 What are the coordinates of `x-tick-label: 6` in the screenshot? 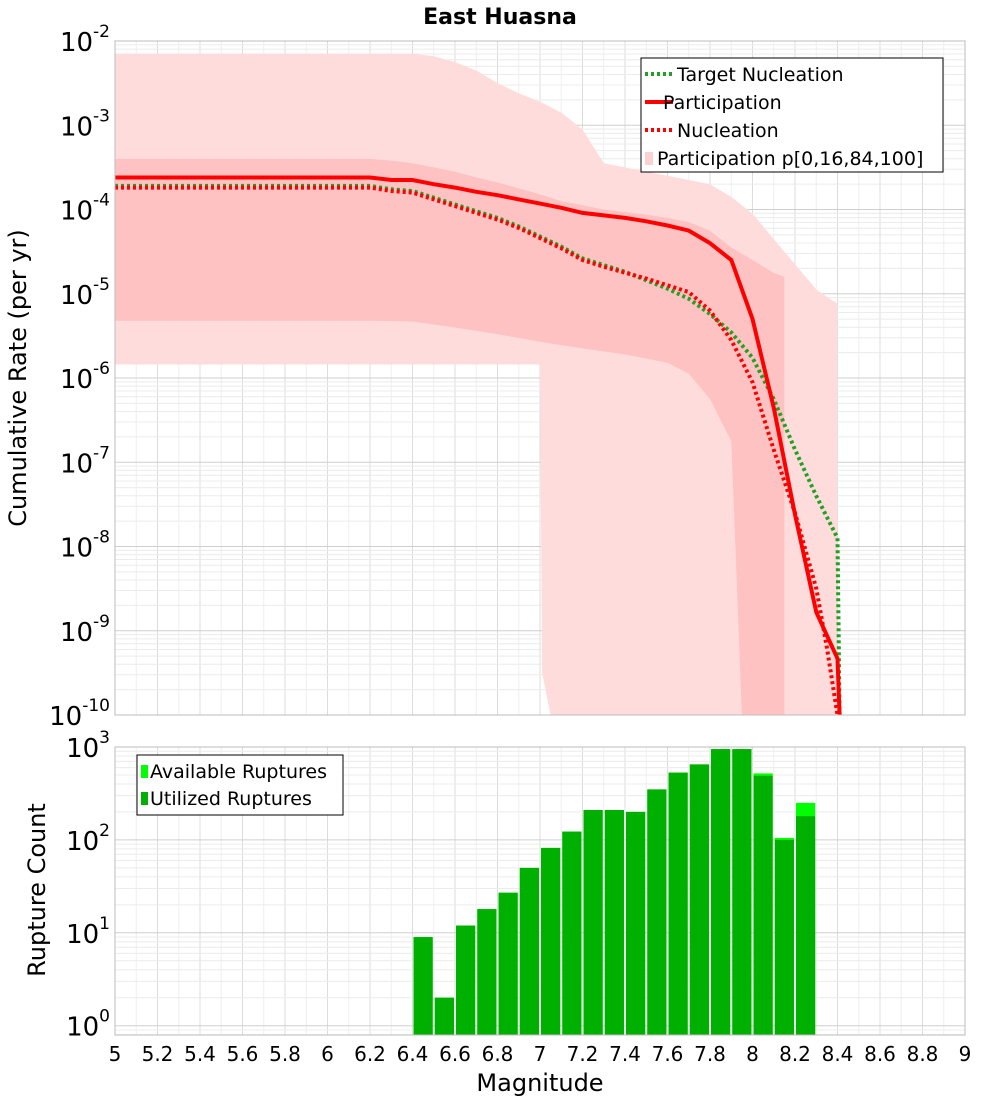 It's located at (327, 1054).